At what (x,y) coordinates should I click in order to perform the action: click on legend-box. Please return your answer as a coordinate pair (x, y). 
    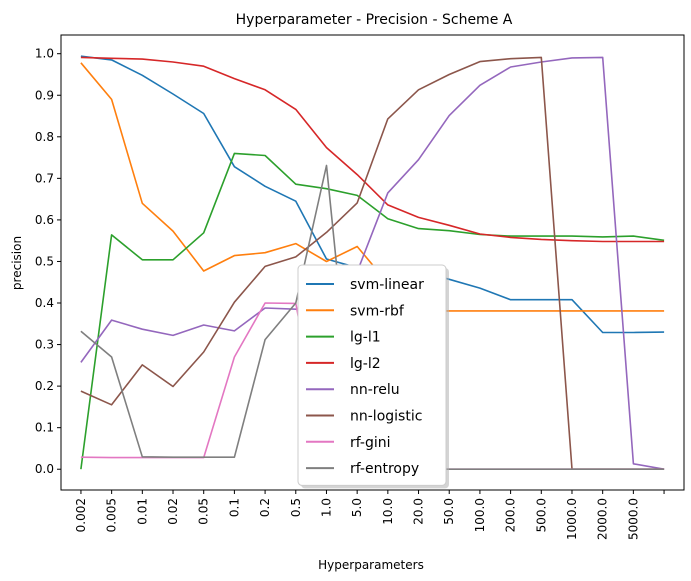
    Looking at the image, I should click on (372, 375).